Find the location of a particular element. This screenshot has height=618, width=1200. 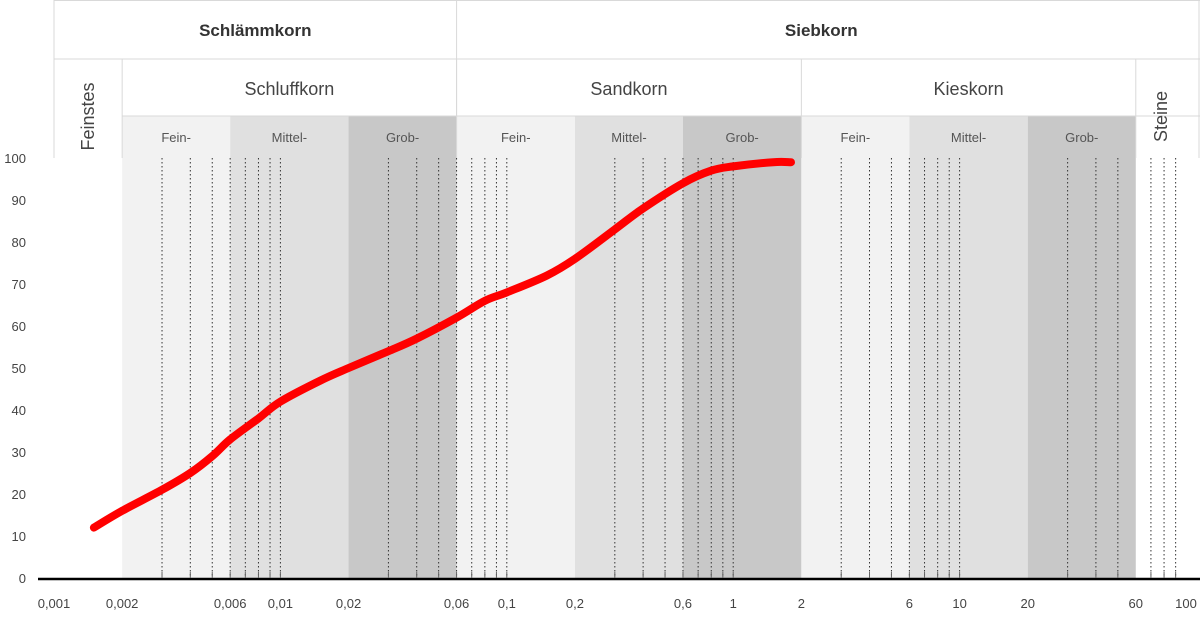

x-tick-label-10: 2 is located at coordinates (801, 603).